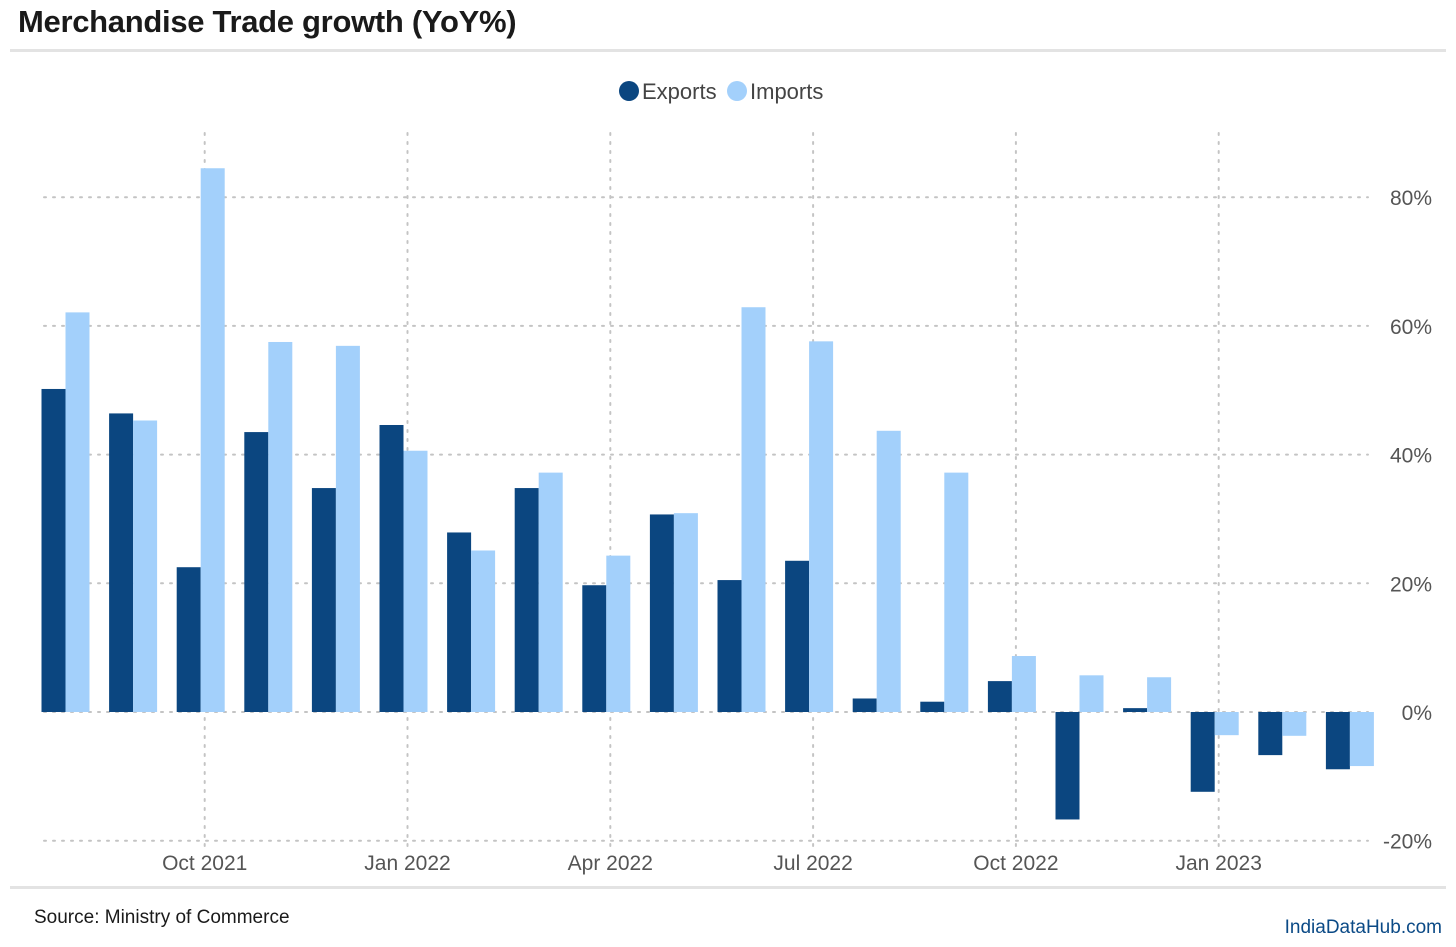  Describe the element at coordinates (162, 917) in the screenshot. I see `source-note: Source: Ministry of Commerce` at that location.